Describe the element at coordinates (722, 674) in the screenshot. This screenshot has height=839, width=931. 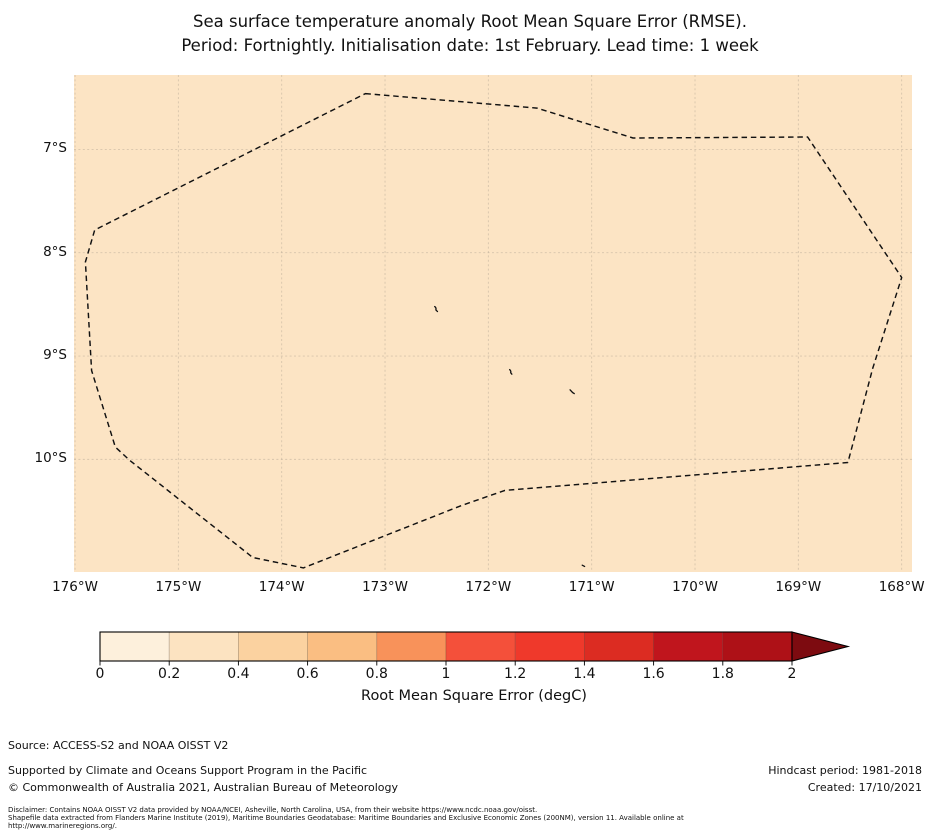
I see `colorbar-tick-label: 1.8` at that location.